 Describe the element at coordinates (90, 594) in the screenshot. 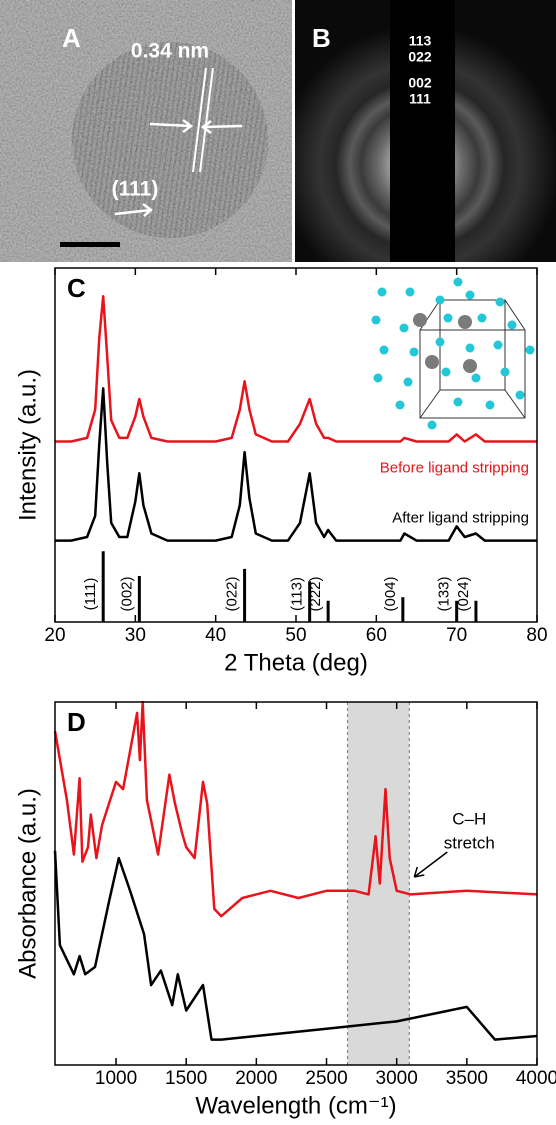

I see `peak-label: (111)` at that location.